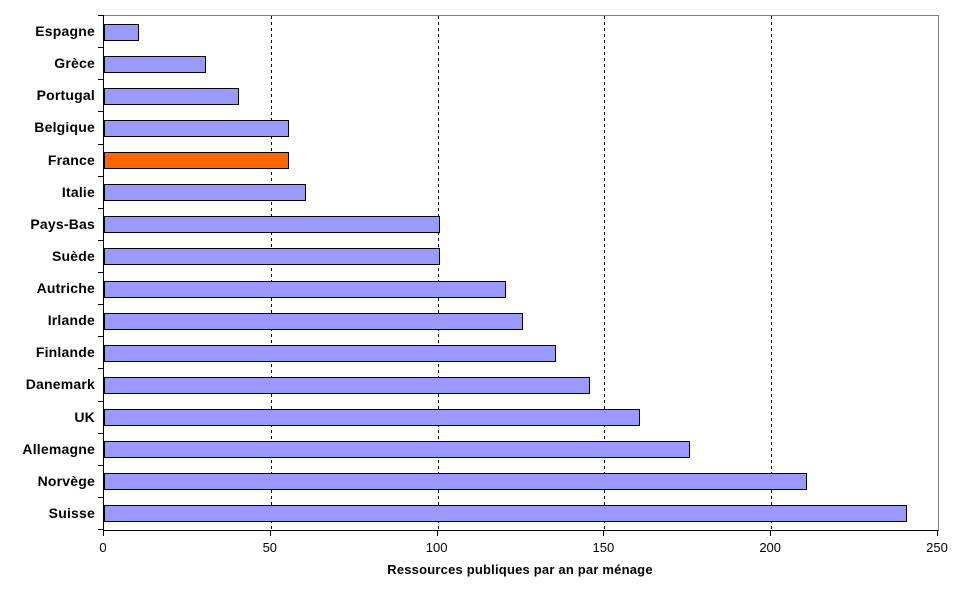 This screenshot has width=966, height=599. What do you see at coordinates (65, 31) in the screenshot?
I see `category-label-espagne: Espagne` at bounding box center [65, 31].